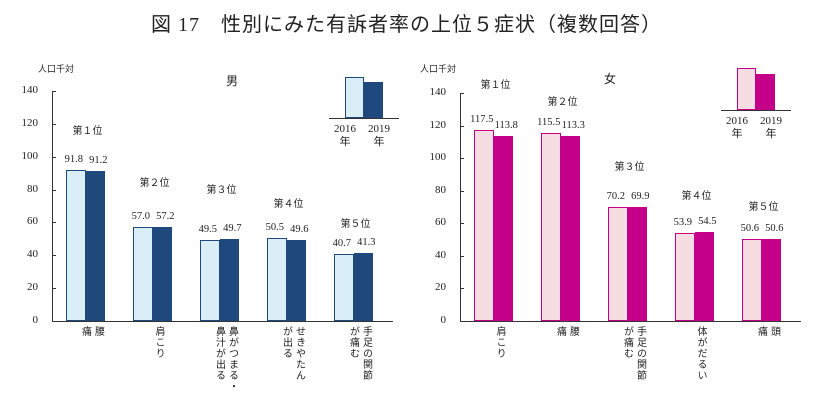 The width and height of the screenshot is (813, 400). Describe the element at coordinates (767, 331) in the screenshot. I see `category-label: 頭 痛` at that location.